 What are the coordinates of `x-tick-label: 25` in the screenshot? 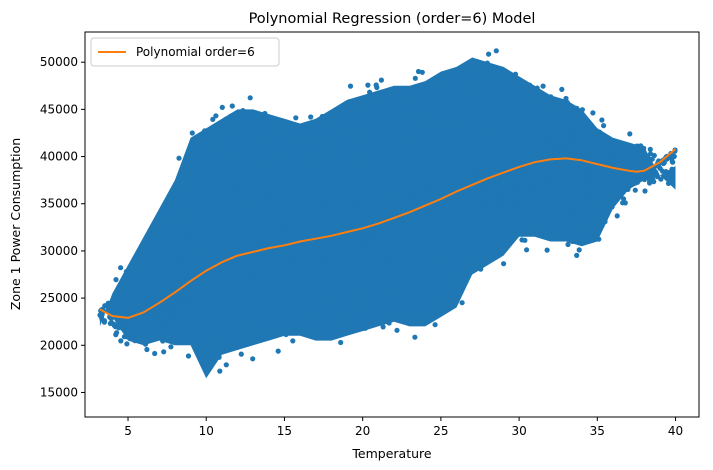 It's located at (440, 431).